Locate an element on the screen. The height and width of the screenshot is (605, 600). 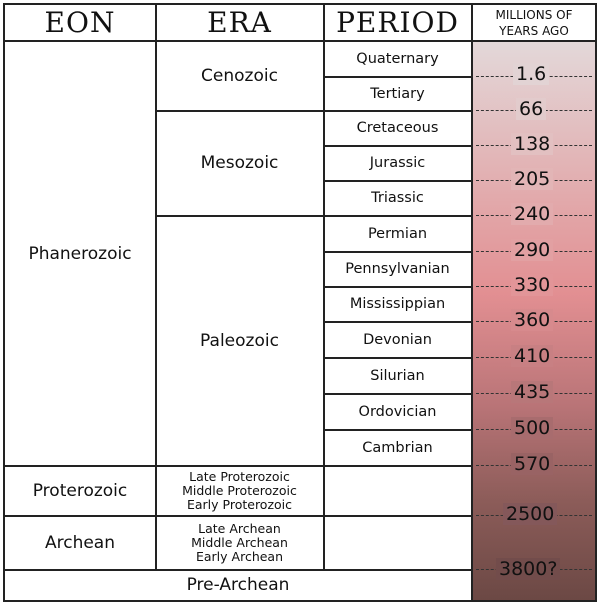
mya-header-line2: YEARS AGO is located at coordinates (534, 30).